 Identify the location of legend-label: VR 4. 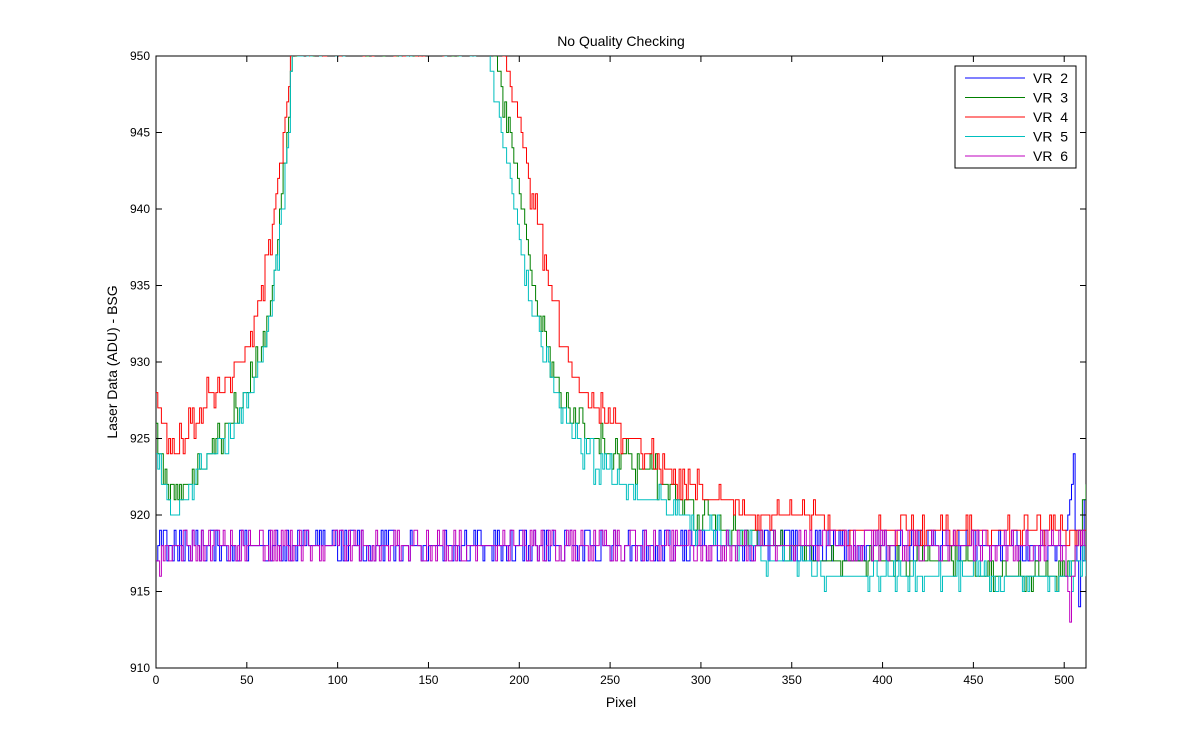
(1050, 117).